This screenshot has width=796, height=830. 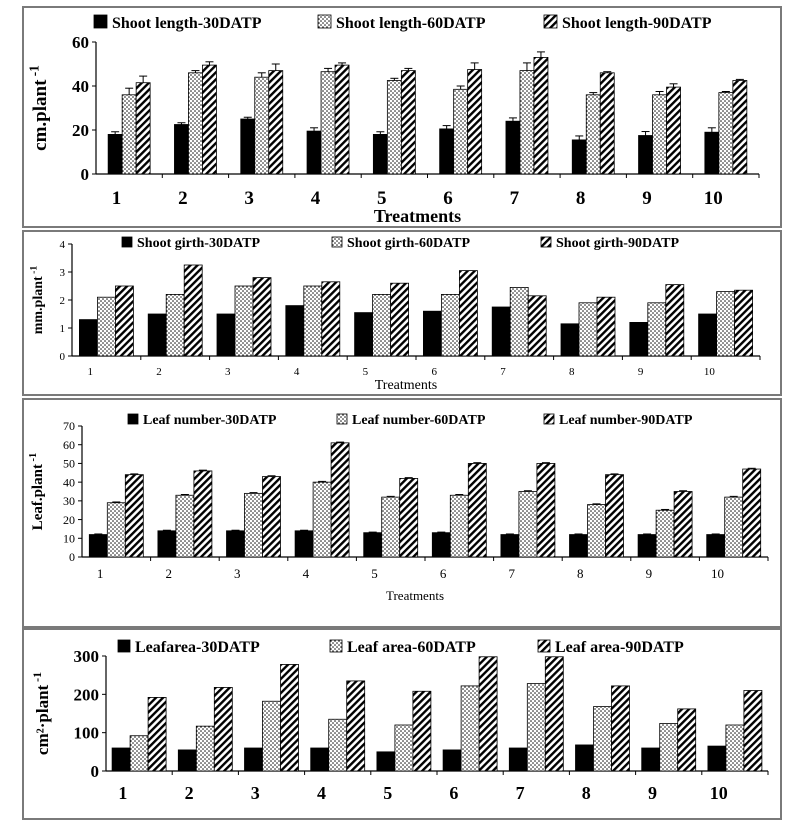 What do you see at coordinates (584, 758) in the screenshot?
I see `bar-c3-s1-t8` at bounding box center [584, 758].